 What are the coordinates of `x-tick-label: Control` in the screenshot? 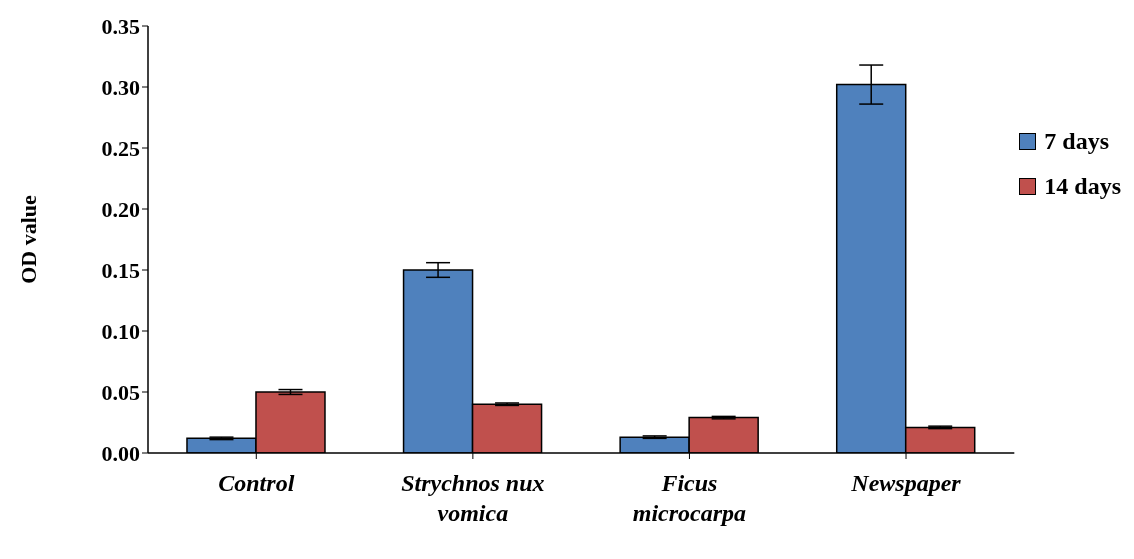 It's located at (256, 483).